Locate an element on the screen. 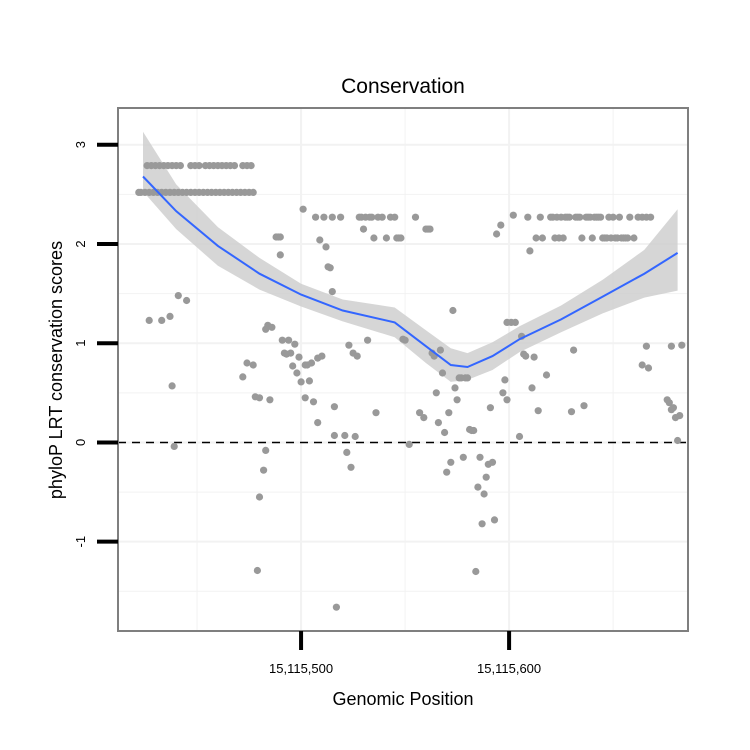 This screenshot has width=750, height=750. y-tick-label: 1 is located at coordinates (80, 343).